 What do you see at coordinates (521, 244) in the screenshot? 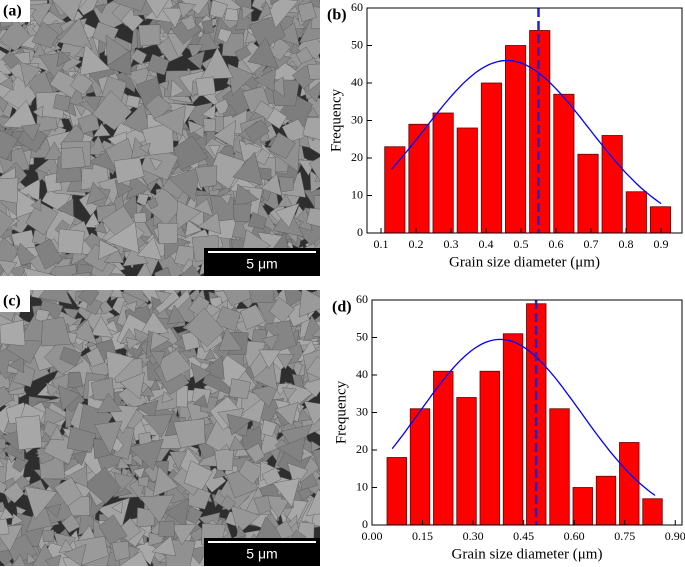
I see `x-tick-label: 0.5` at bounding box center [521, 244].